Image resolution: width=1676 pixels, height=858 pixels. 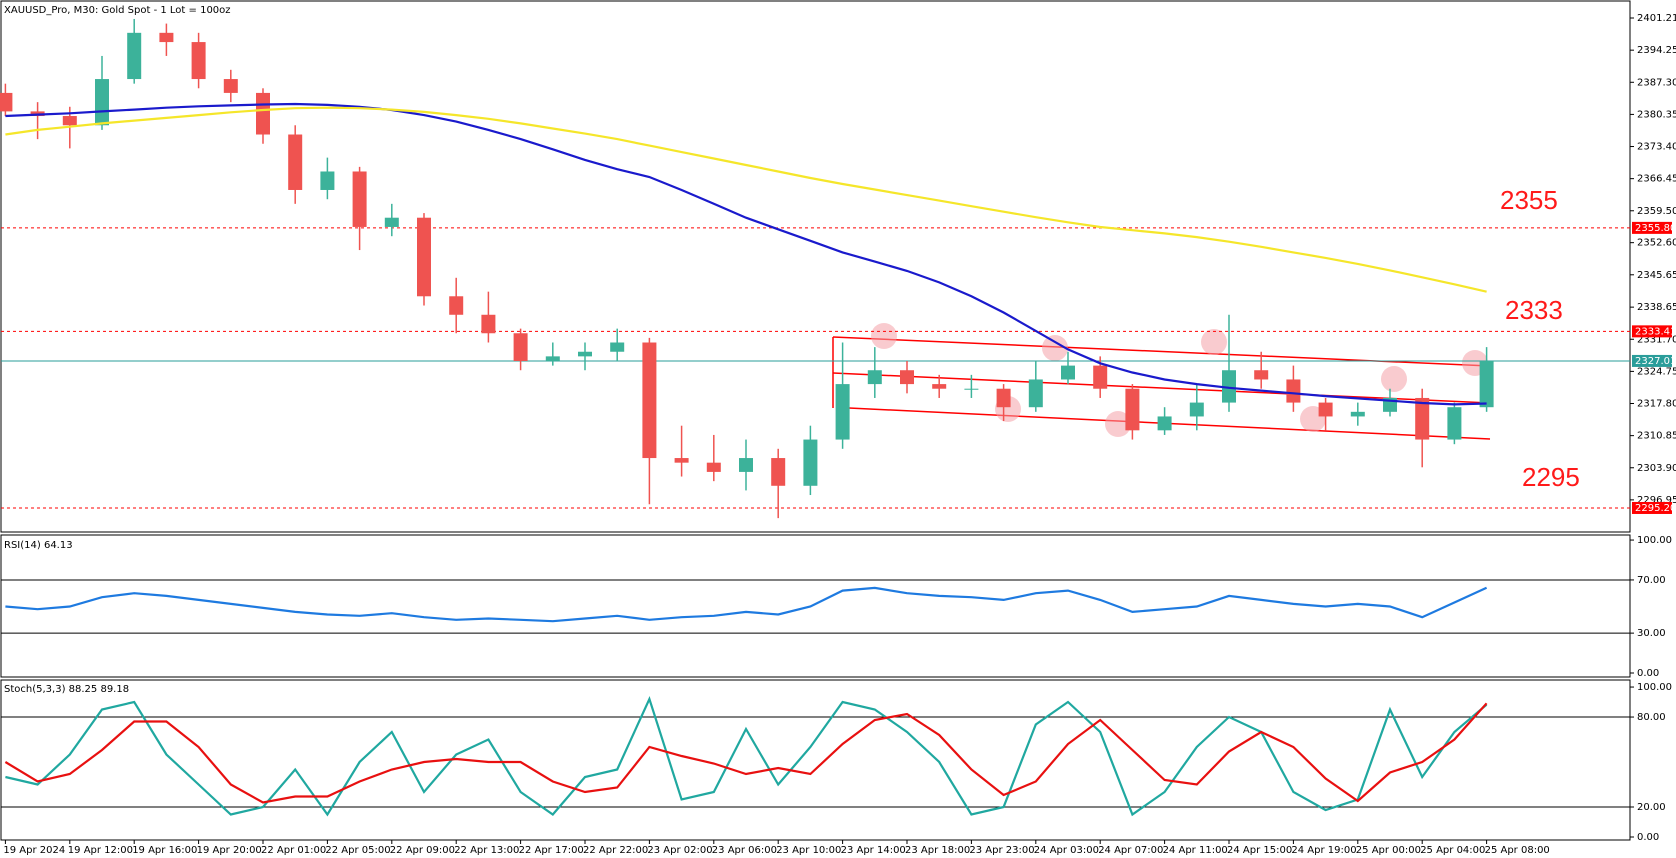 I want to click on y-tick-label: 2401.21, so click(x=1656, y=18).